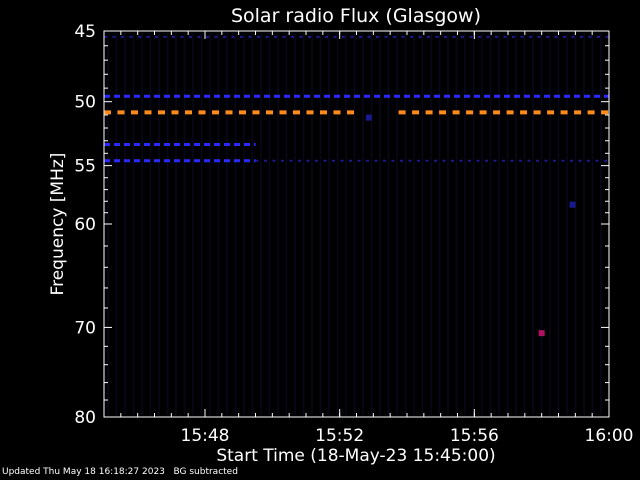 The width and height of the screenshot is (640, 480). I want to click on y-tick-label: 55, so click(85, 167).